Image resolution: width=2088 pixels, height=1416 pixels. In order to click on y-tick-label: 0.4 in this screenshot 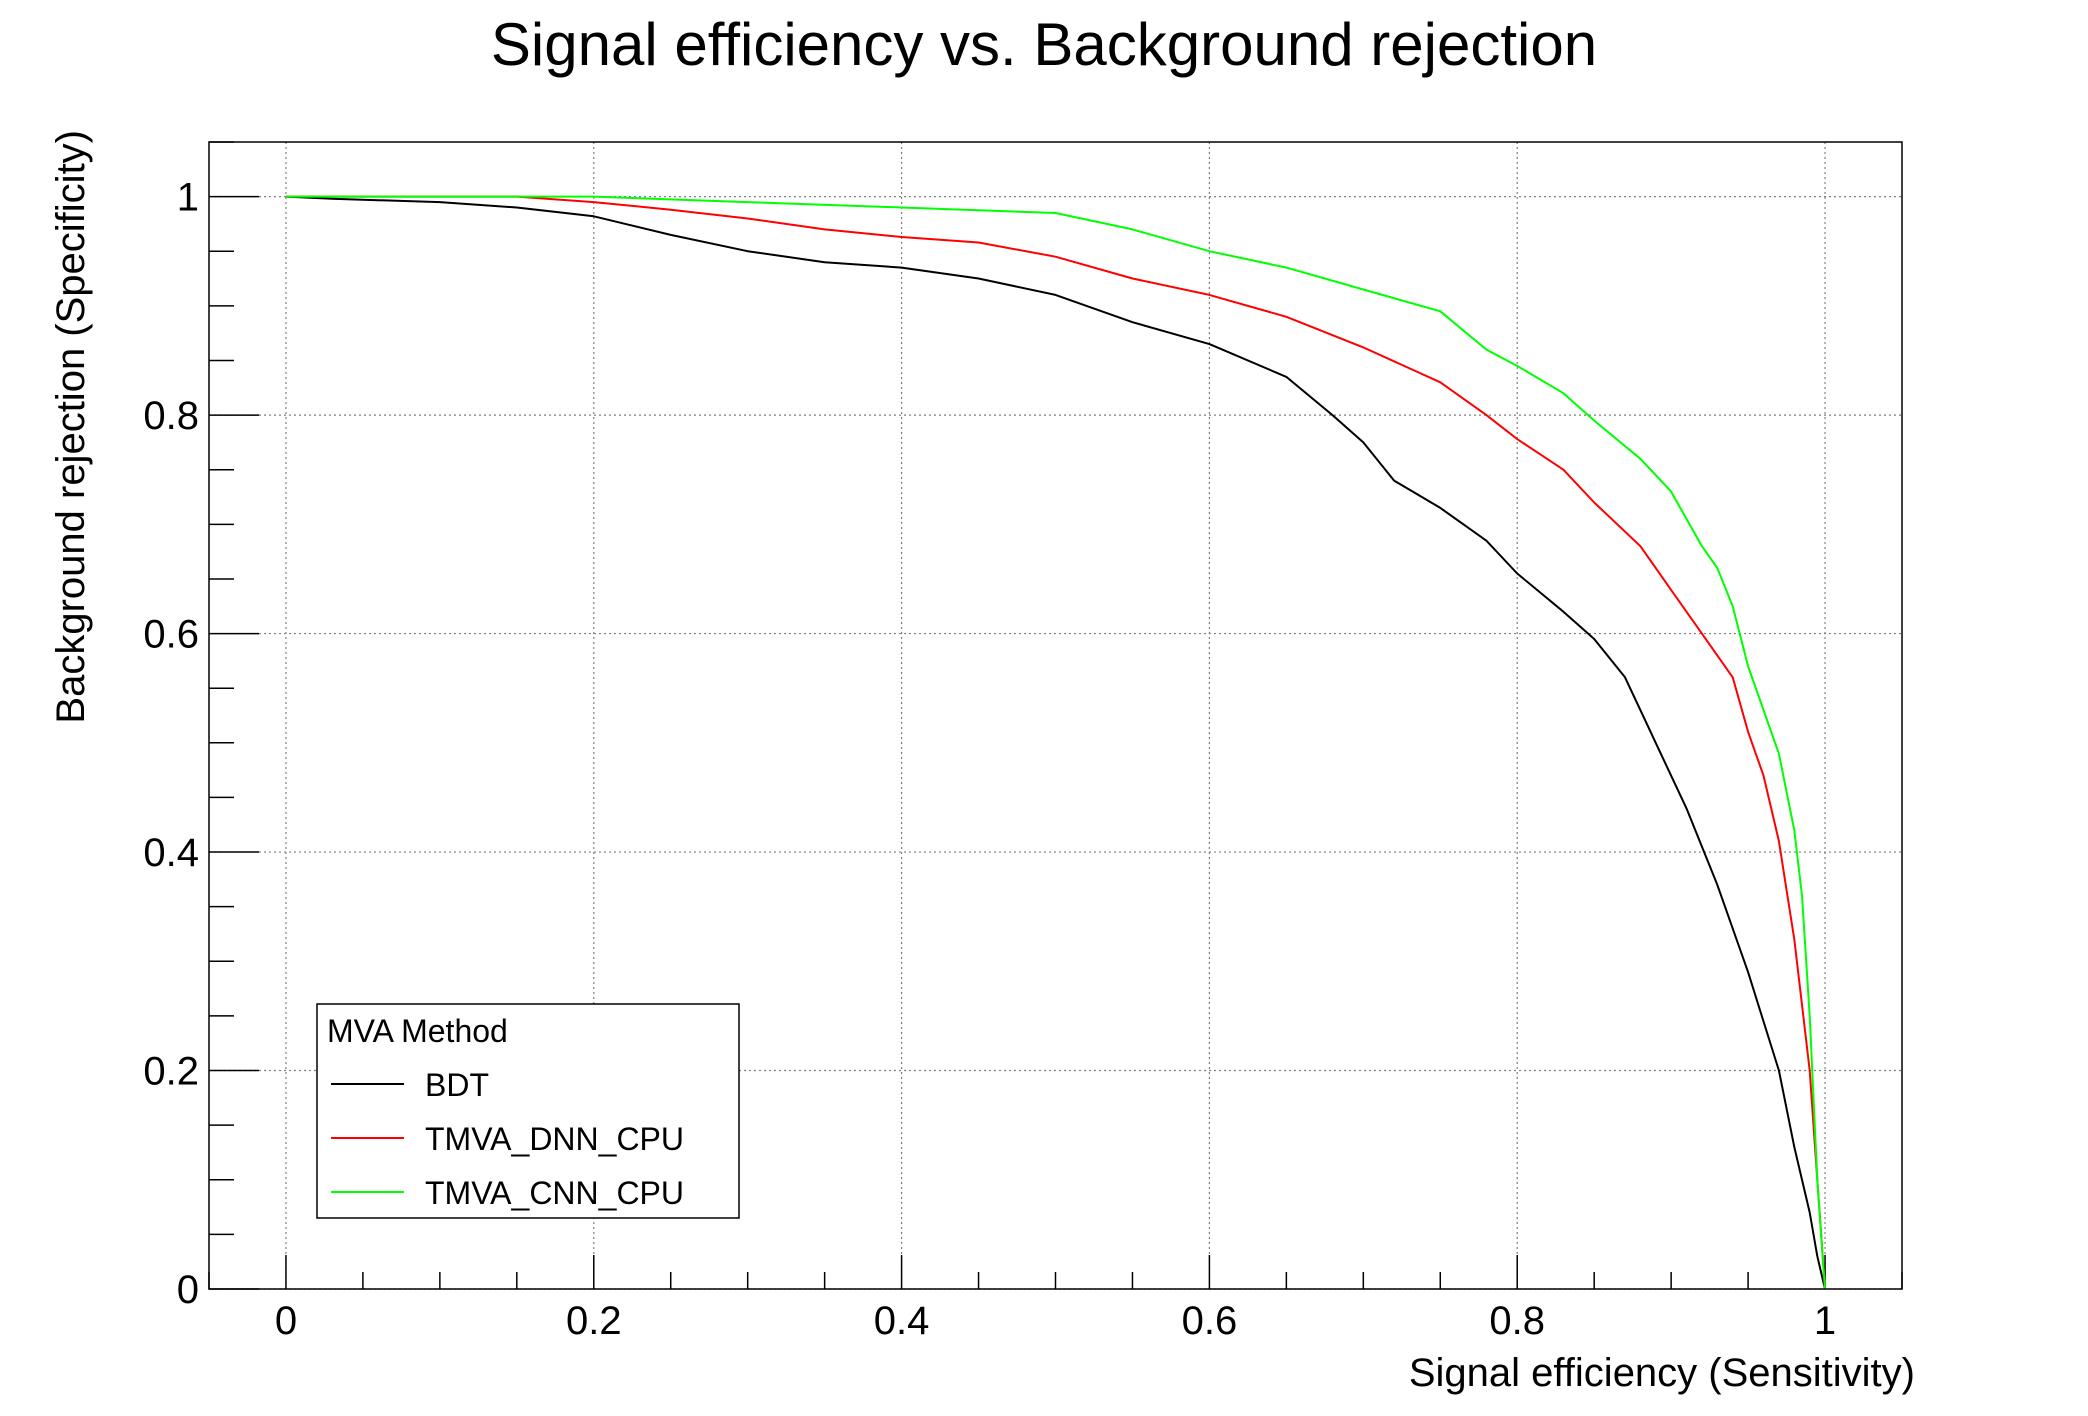, I will do `click(171, 853)`.